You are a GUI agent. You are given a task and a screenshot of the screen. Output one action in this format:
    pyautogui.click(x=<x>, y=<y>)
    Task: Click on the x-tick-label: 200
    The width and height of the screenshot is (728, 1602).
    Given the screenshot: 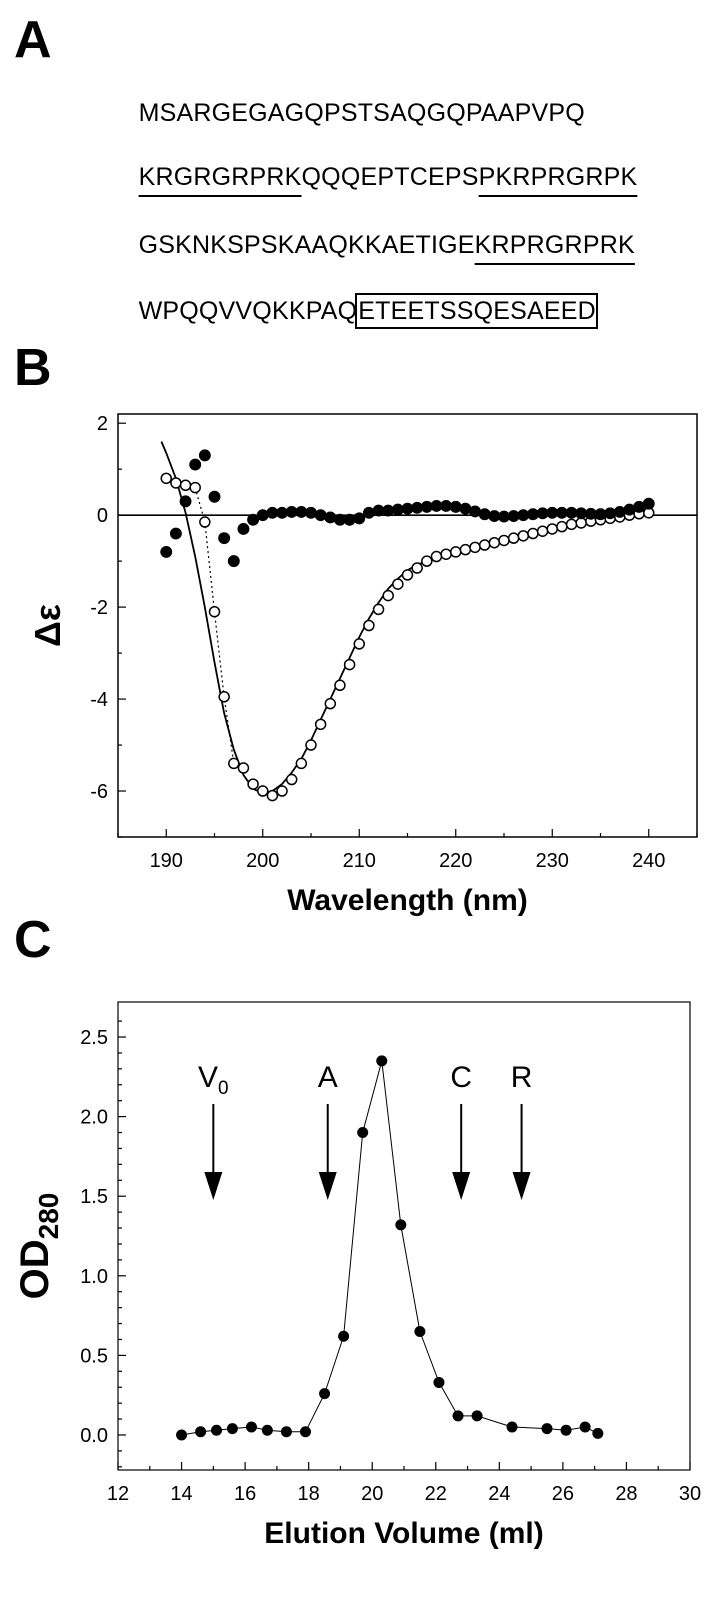 What is the action you would take?
    pyautogui.click(x=262, y=861)
    